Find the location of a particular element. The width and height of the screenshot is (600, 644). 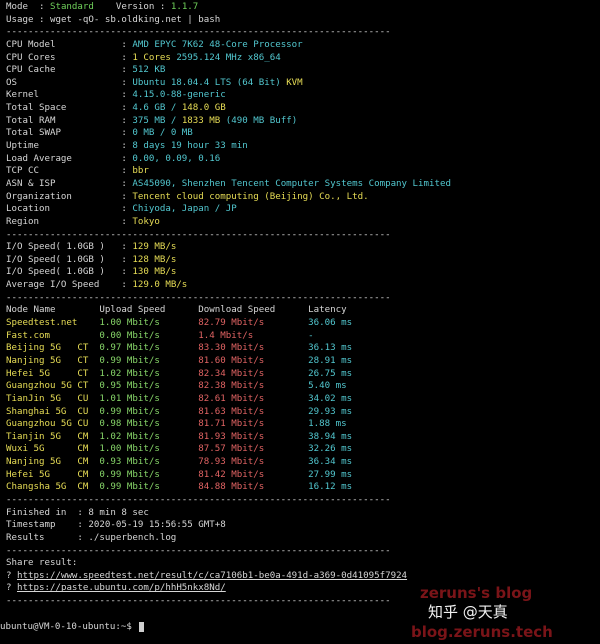

latency: 5.40 ms is located at coordinates (327, 386).